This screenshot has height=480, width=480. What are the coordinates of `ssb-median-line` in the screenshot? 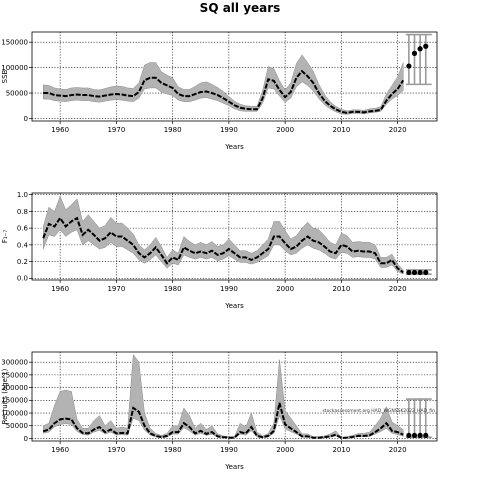 It's located at (224, 91).